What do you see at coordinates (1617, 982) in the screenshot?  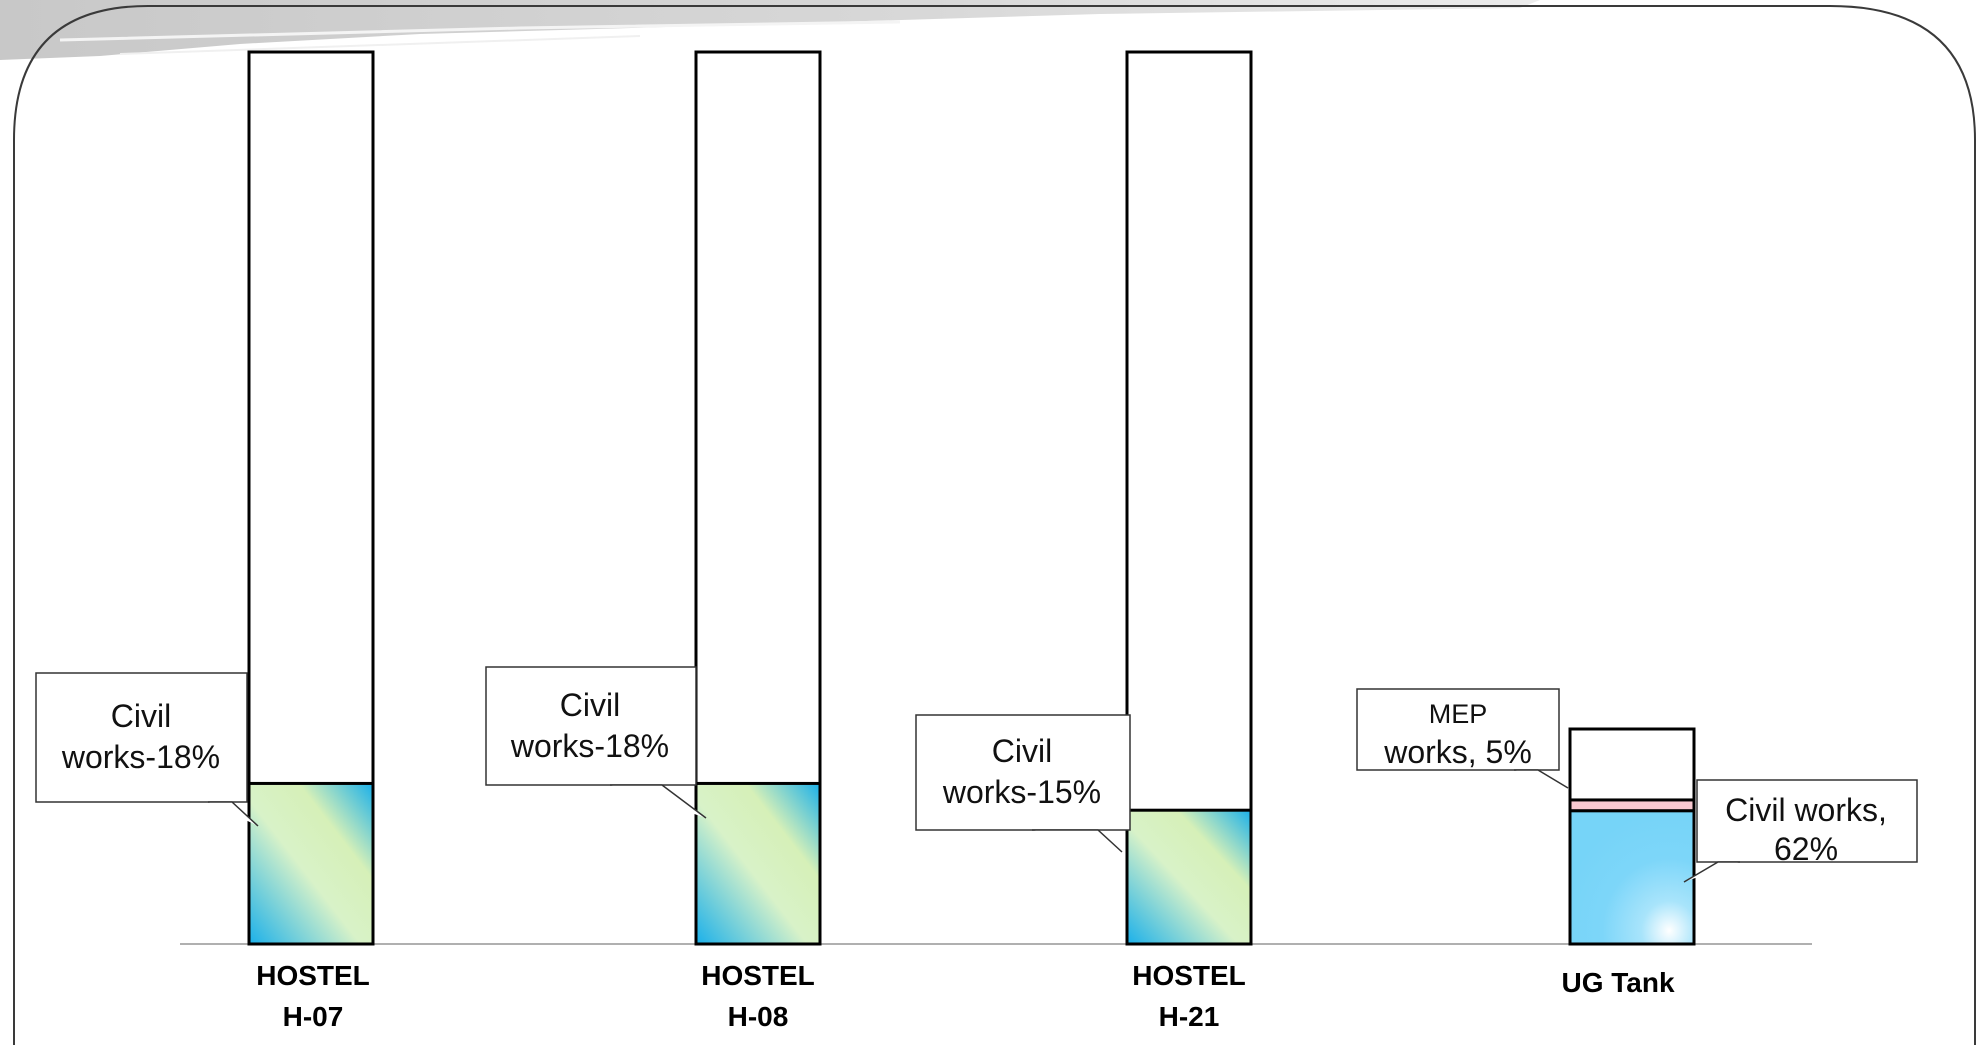 I see `category-label: UG Tank` at bounding box center [1617, 982].